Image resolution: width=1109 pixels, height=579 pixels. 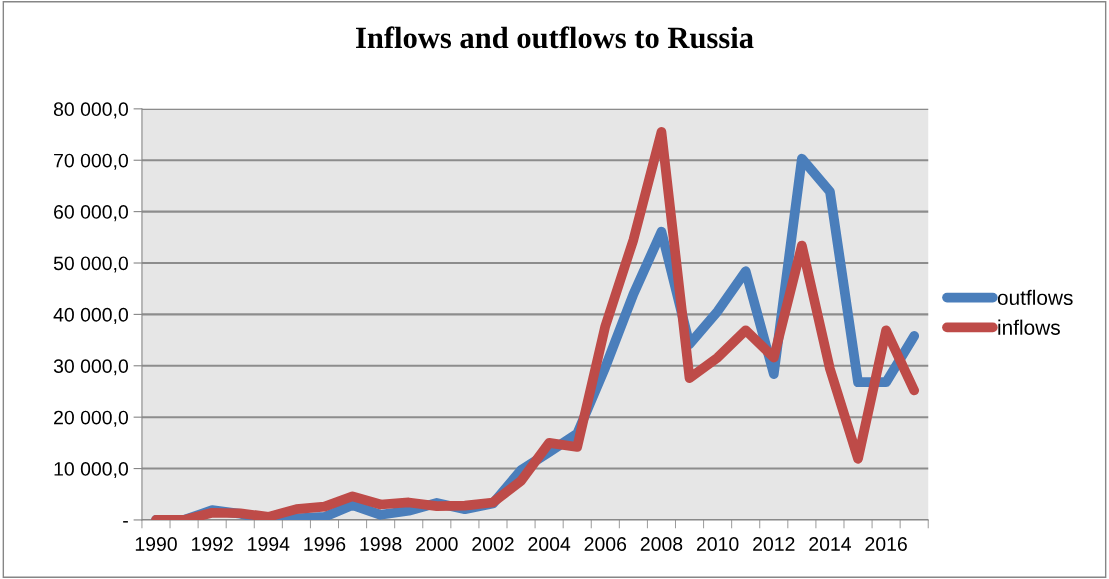 I want to click on legend-label: outflows, so click(x=1035, y=297).